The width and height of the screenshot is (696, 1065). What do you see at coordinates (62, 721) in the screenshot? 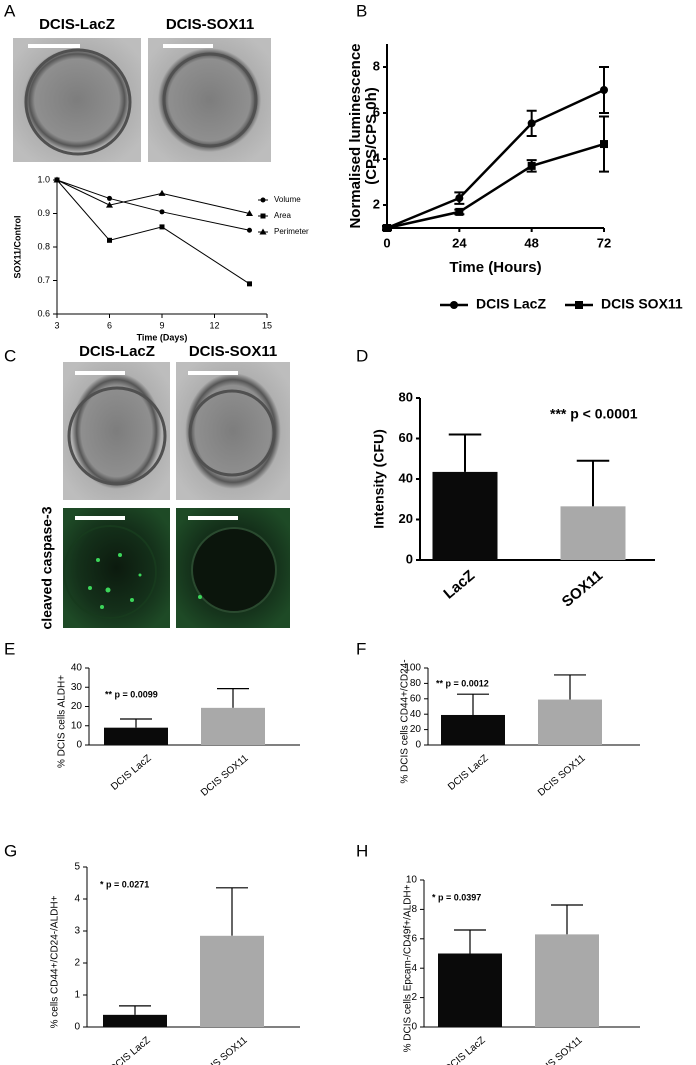
I see `y-axis-label: % DCIS cells ALDH+` at bounding box center [62, 721].